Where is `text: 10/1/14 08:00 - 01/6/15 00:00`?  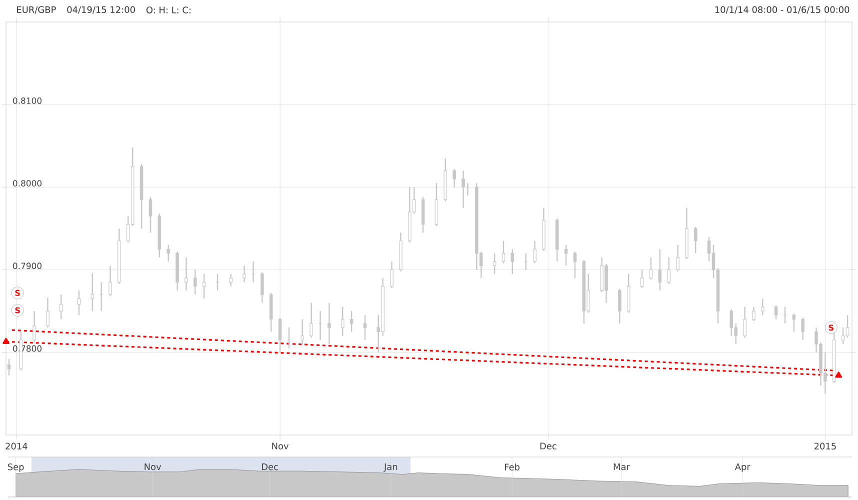 text: 10/1/14 08:00 - 01/6/15 00:00 is located at coordinates (782, 10).